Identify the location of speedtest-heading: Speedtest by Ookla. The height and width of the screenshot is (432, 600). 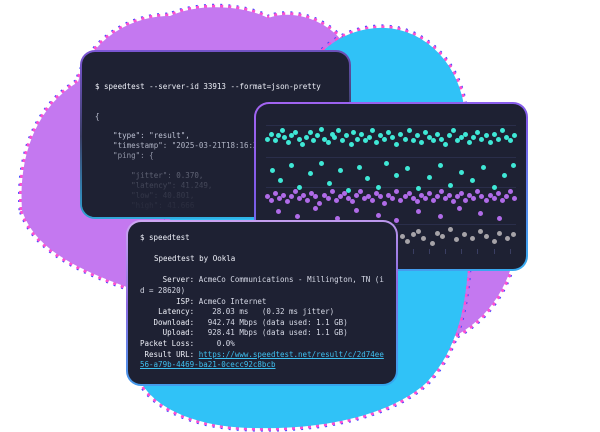
(195, 259).